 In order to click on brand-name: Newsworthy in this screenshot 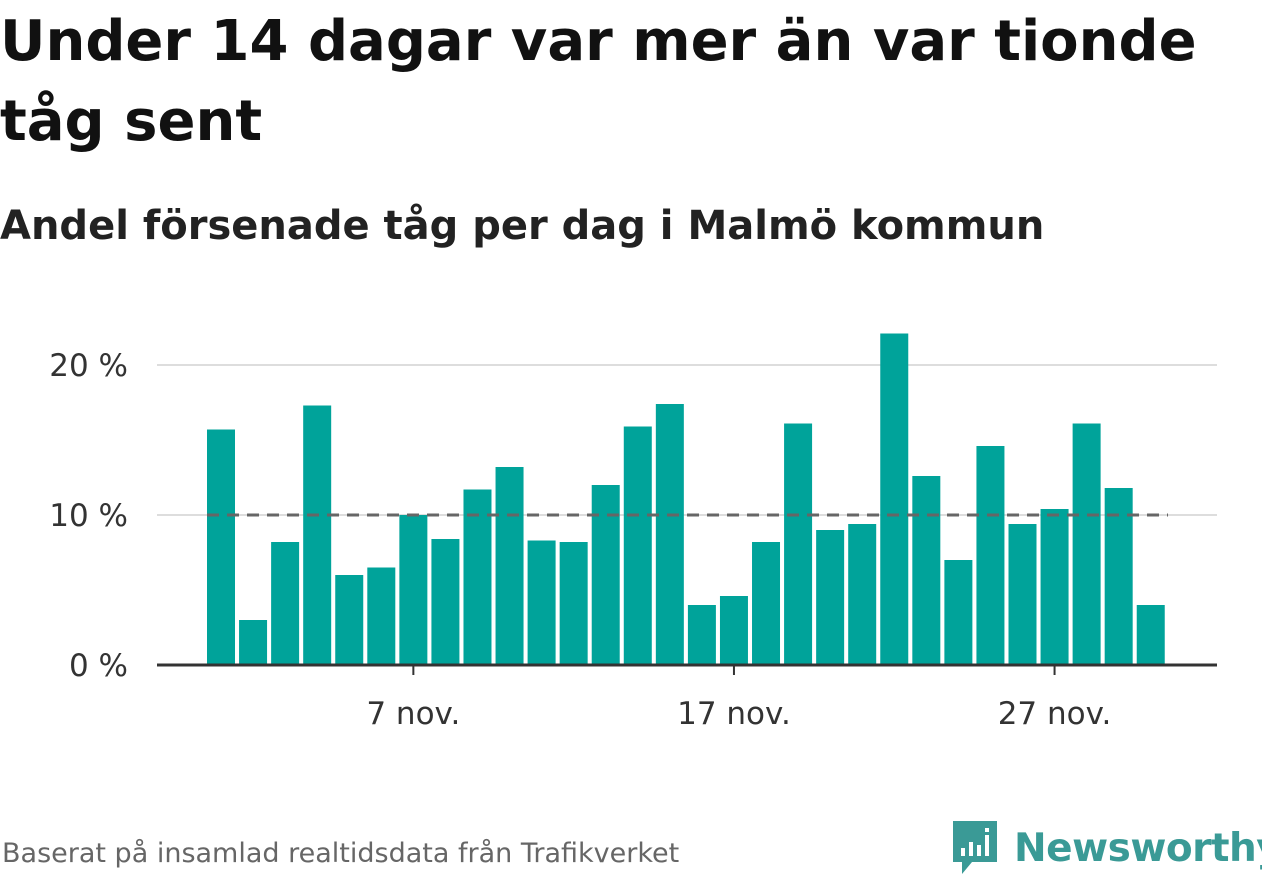, I will do `click(1138, 848)`.